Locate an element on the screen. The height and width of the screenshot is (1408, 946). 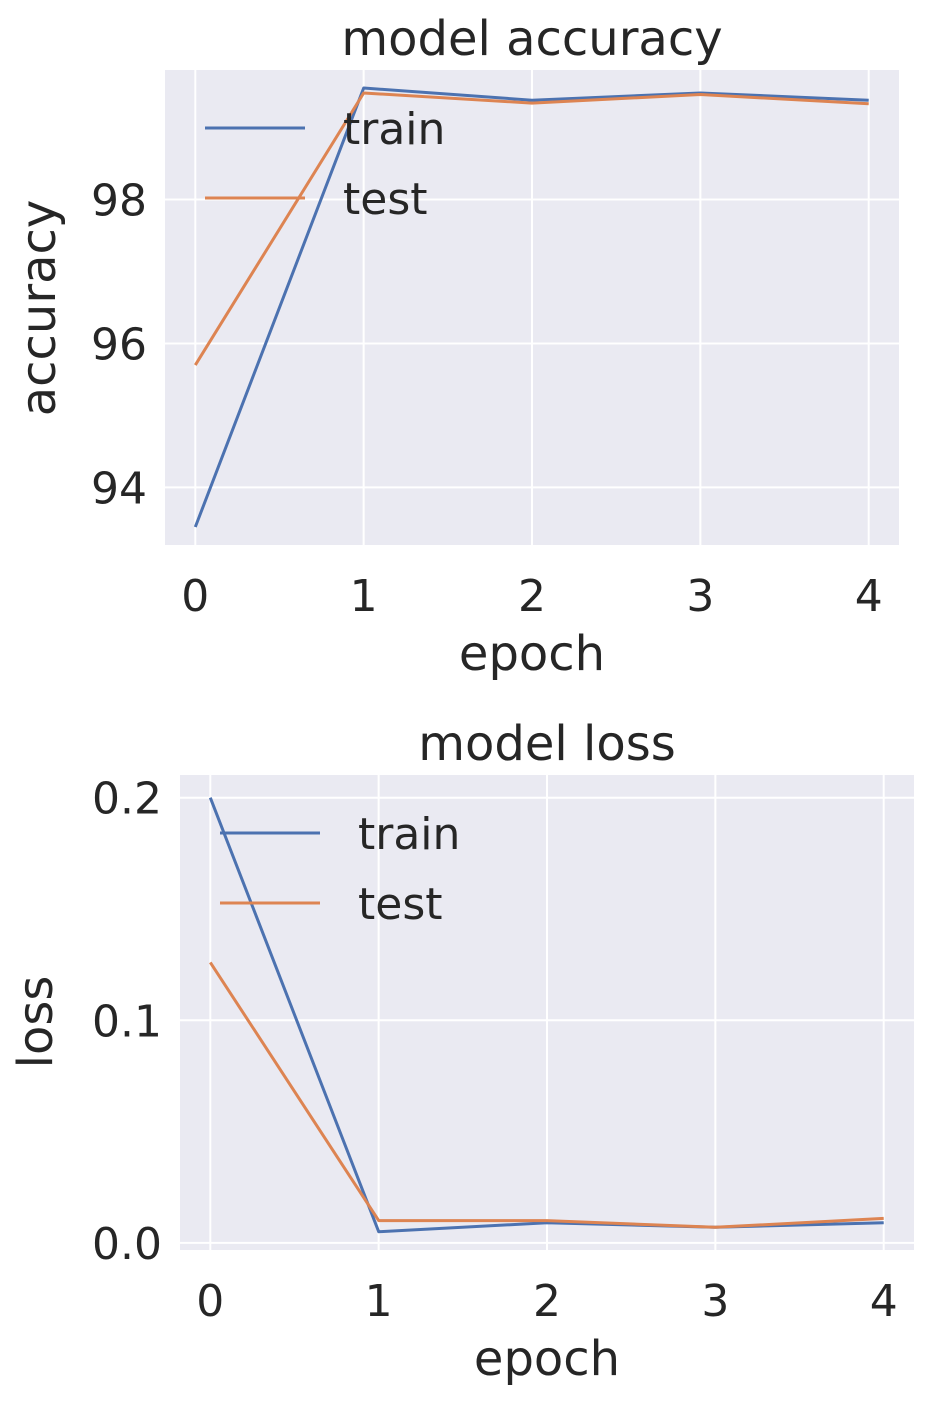
loss-y-tick-label: 0.0 is located at coordinates (127, 1244).